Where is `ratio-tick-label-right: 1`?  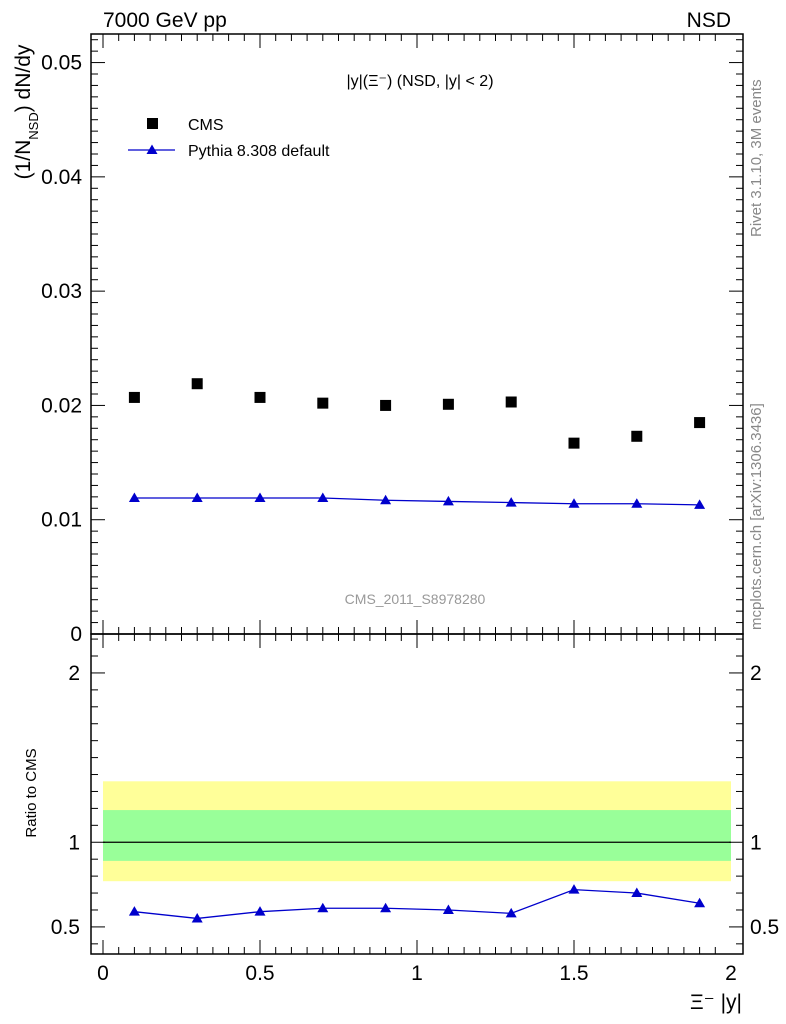 ratio-tick-label-right: 1 is located at coordinates (756, 842).